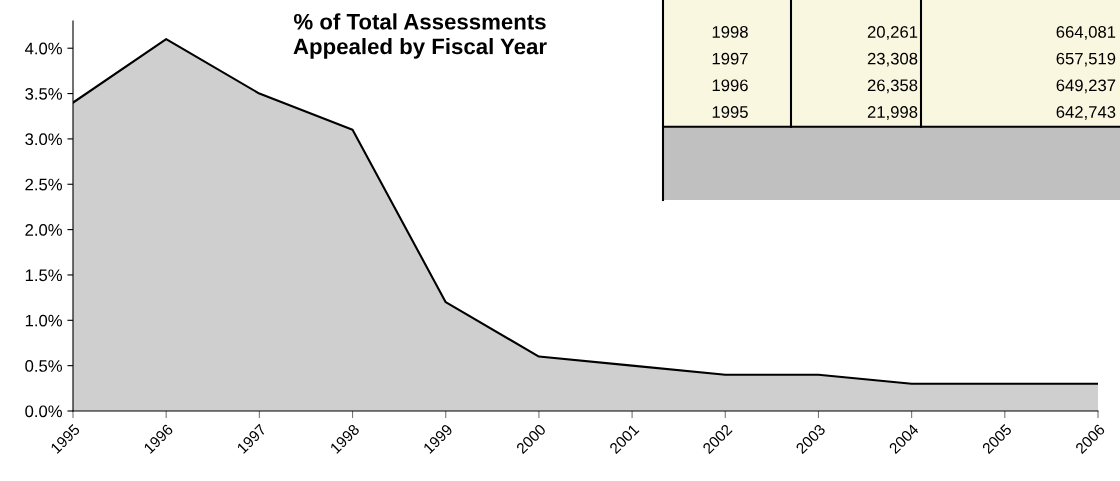  I want to click on annotation: 664,081, so click(1086, 33).